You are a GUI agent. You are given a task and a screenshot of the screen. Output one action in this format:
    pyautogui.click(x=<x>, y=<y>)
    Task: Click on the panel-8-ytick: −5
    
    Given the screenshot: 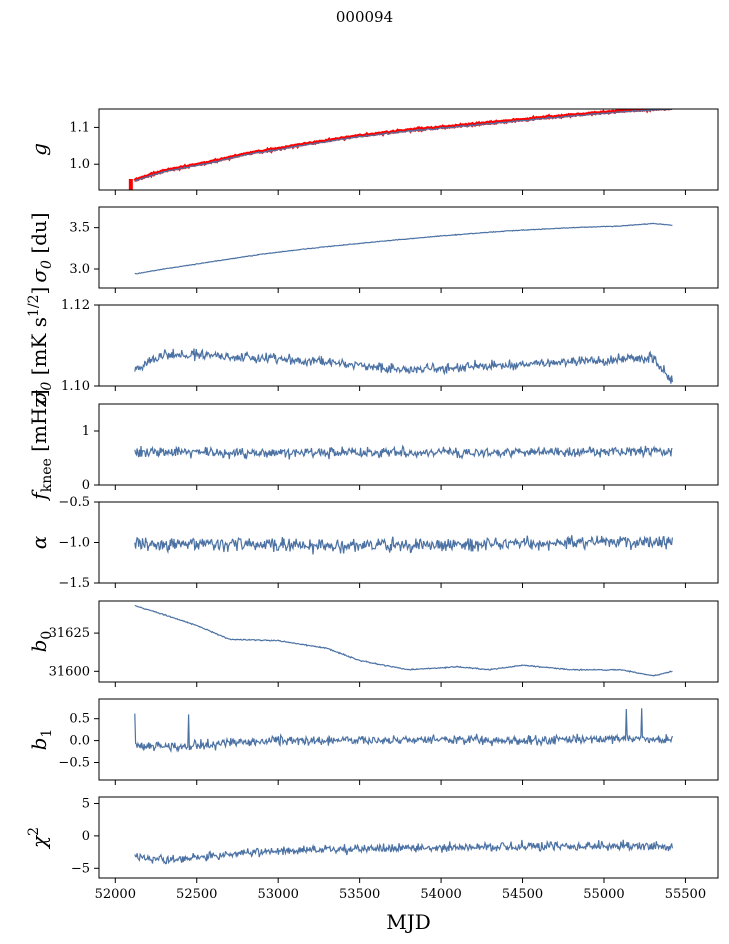 What is the action you would take?
    pyautogui.click(x=85, y=868)
    